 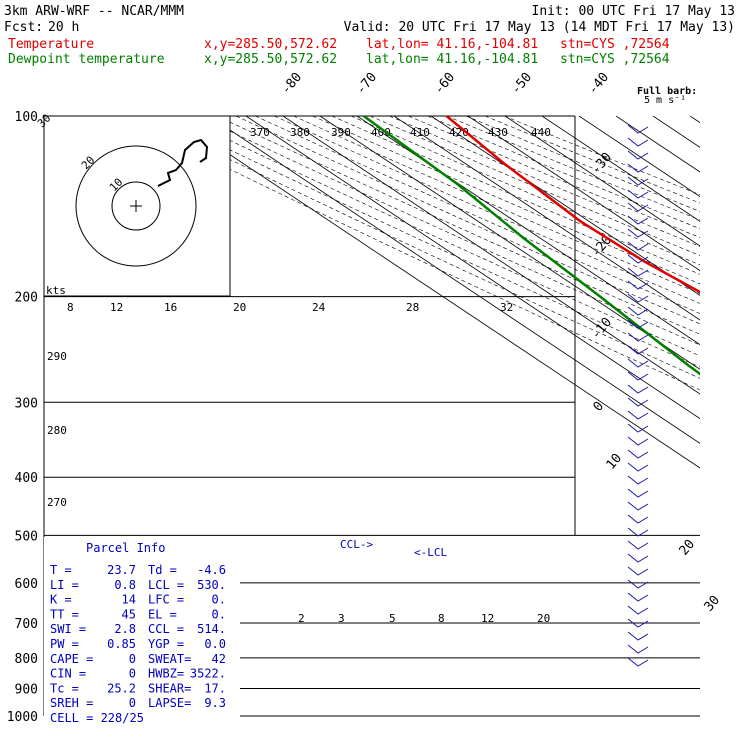 I want to click on parcel-value: EL =, so click(x=162, y=614).